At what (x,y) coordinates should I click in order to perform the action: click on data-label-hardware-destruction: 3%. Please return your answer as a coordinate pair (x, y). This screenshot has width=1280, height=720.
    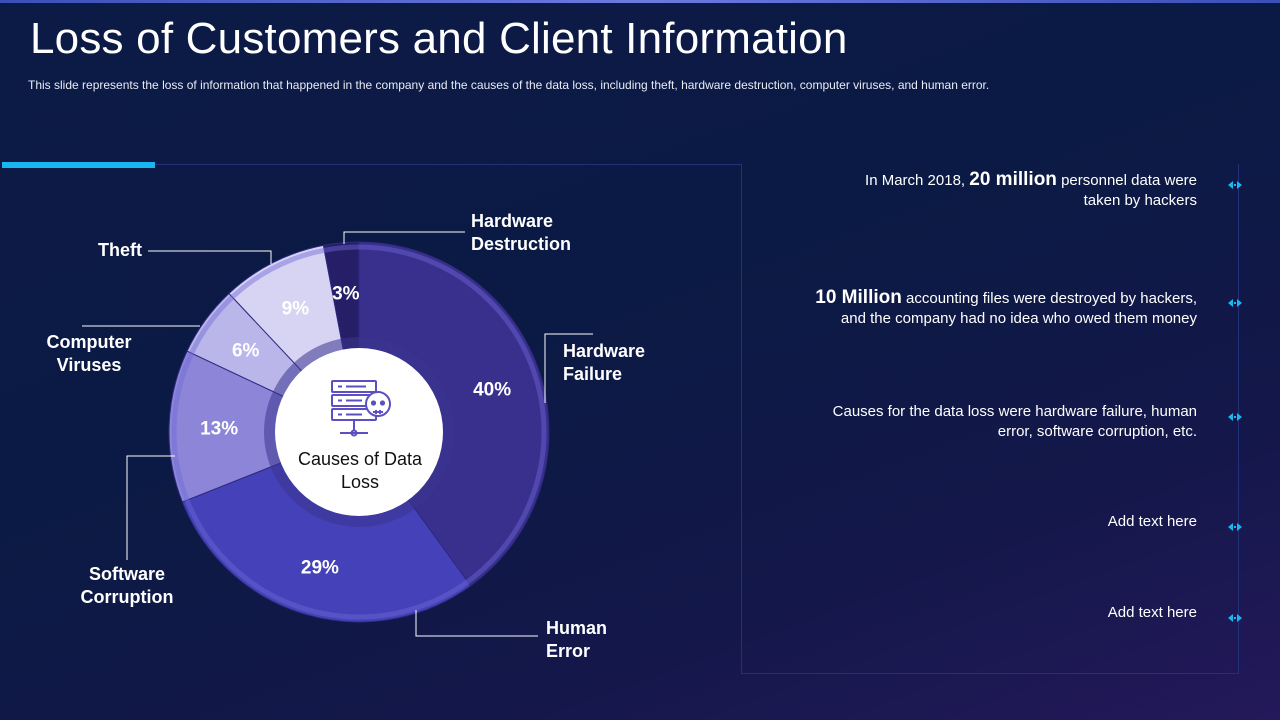
    Looking at the image, I should click on (346, 294).